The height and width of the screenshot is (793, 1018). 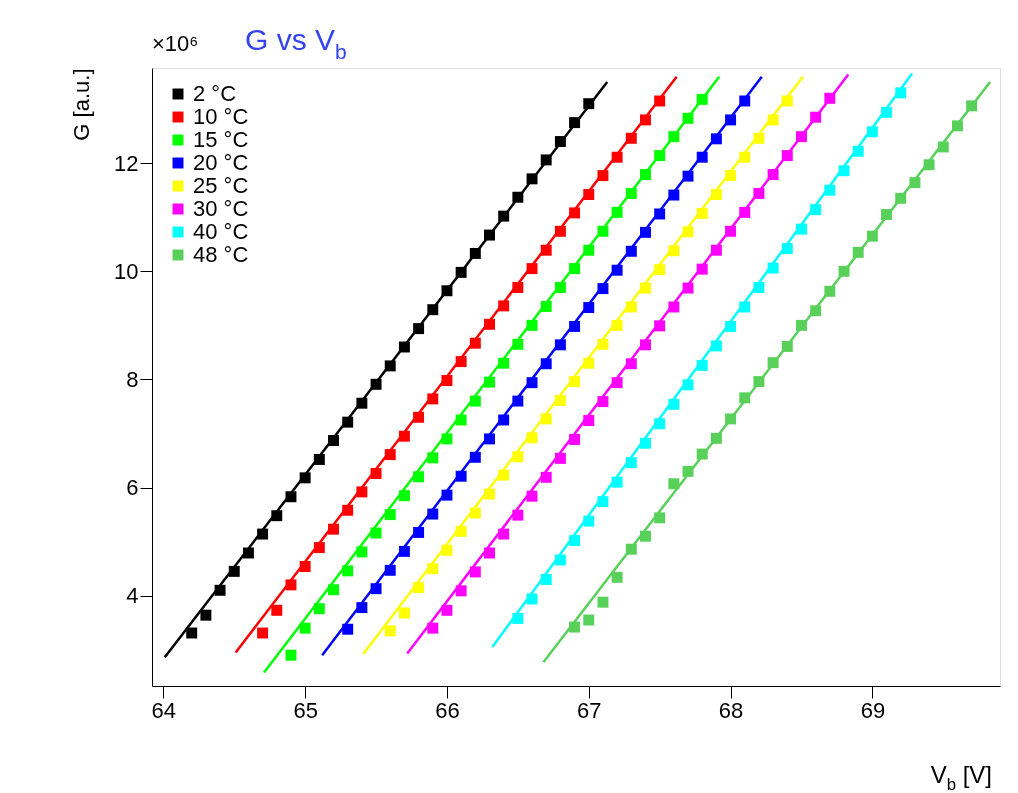 What do you see at coordinates (873, 710) in the screenshot?
I see `x-tick-label: 69` at bounding box center [873, 710].